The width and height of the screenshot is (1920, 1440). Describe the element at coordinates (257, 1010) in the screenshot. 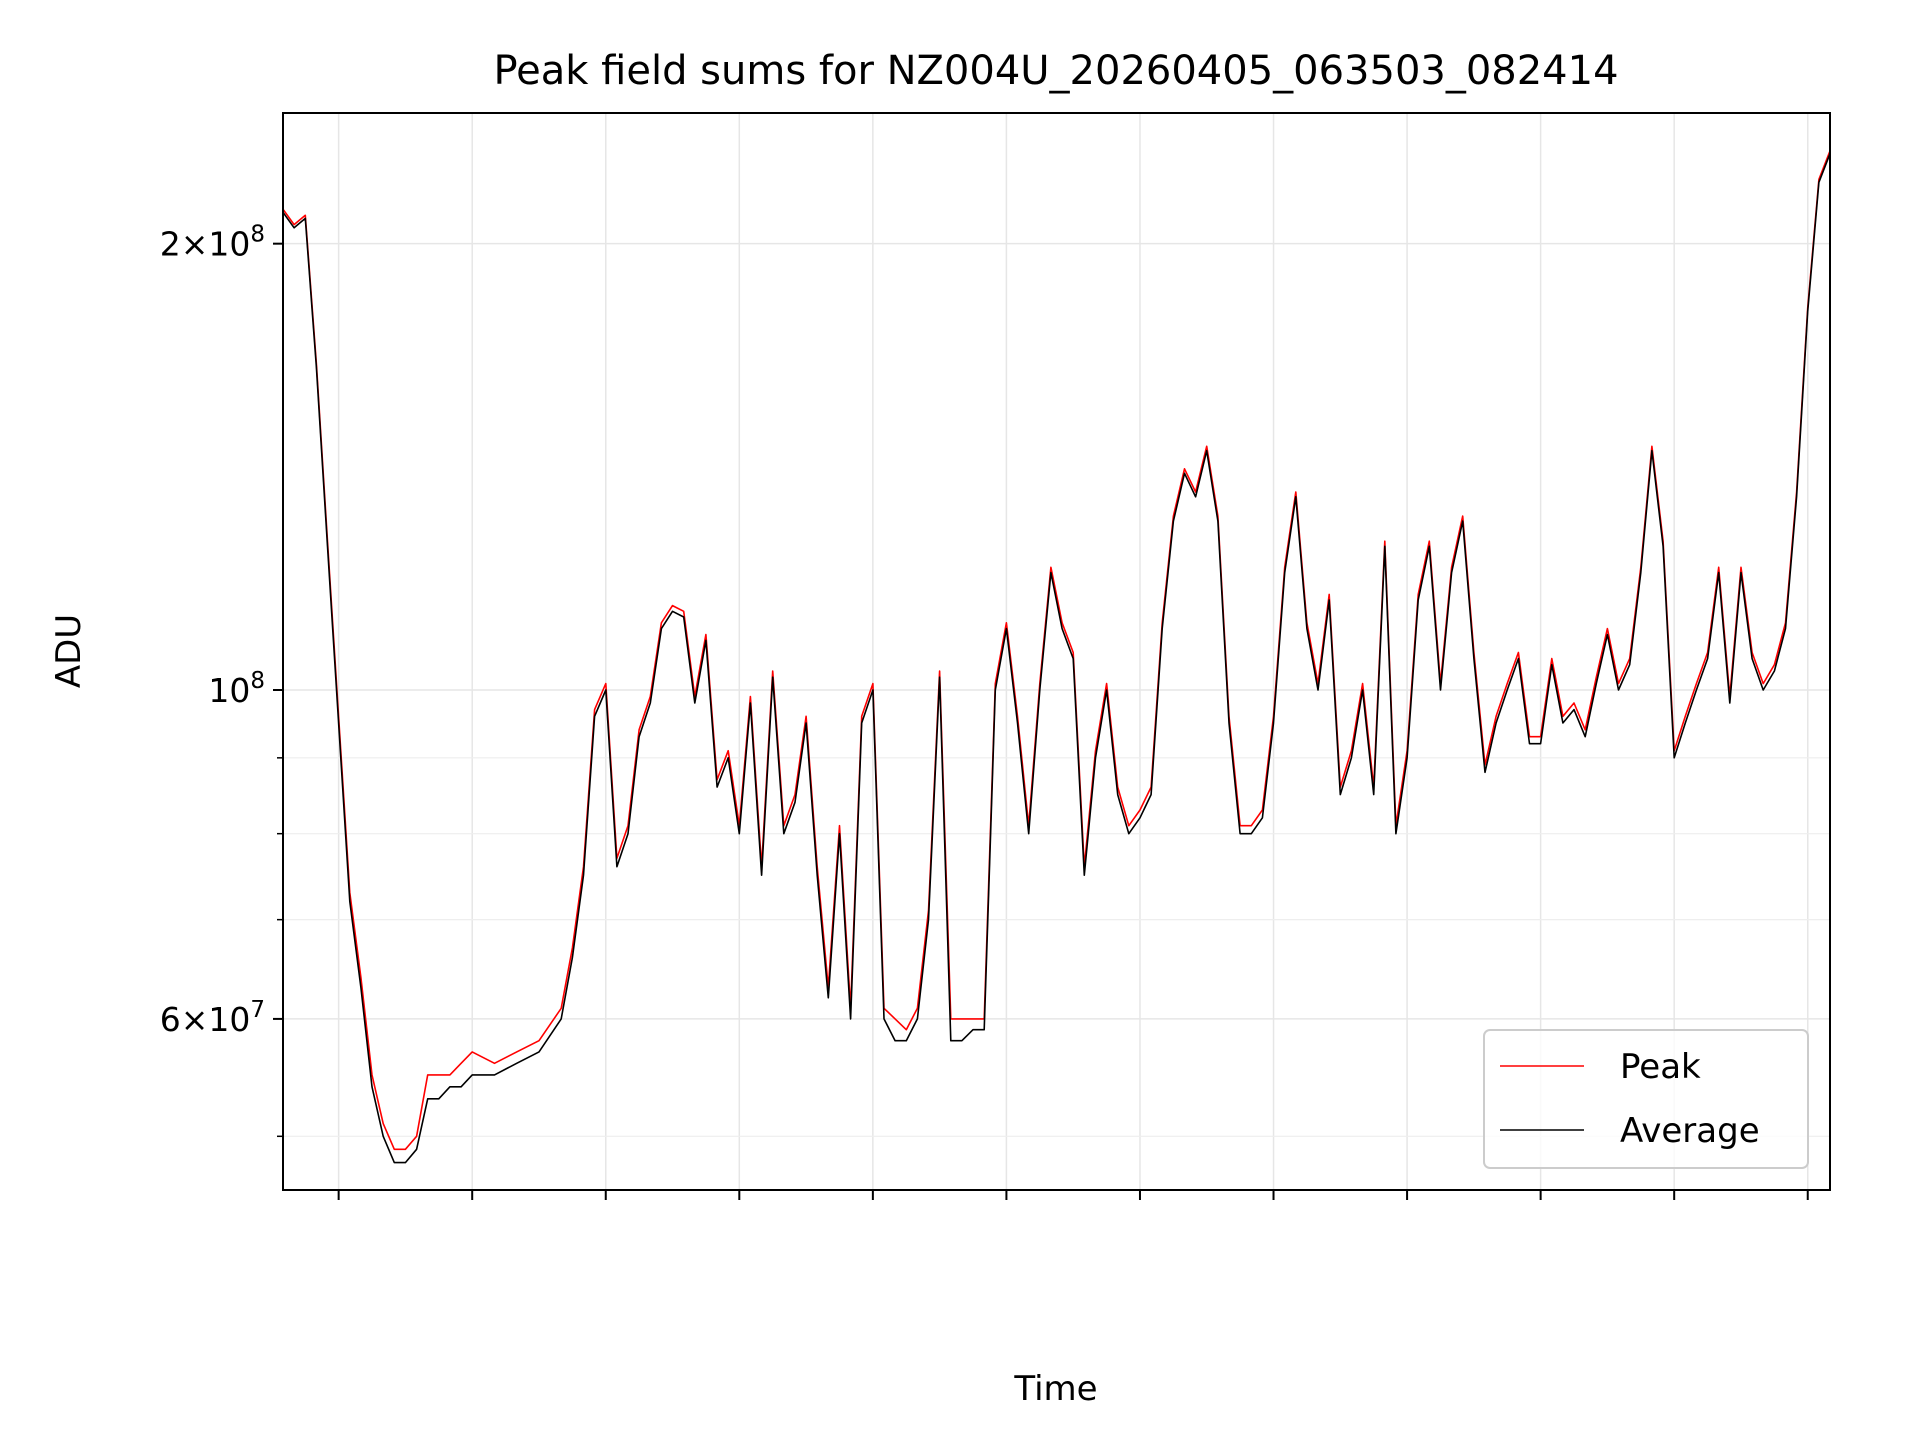

I see `y-tick-exponent: 7` at that location.